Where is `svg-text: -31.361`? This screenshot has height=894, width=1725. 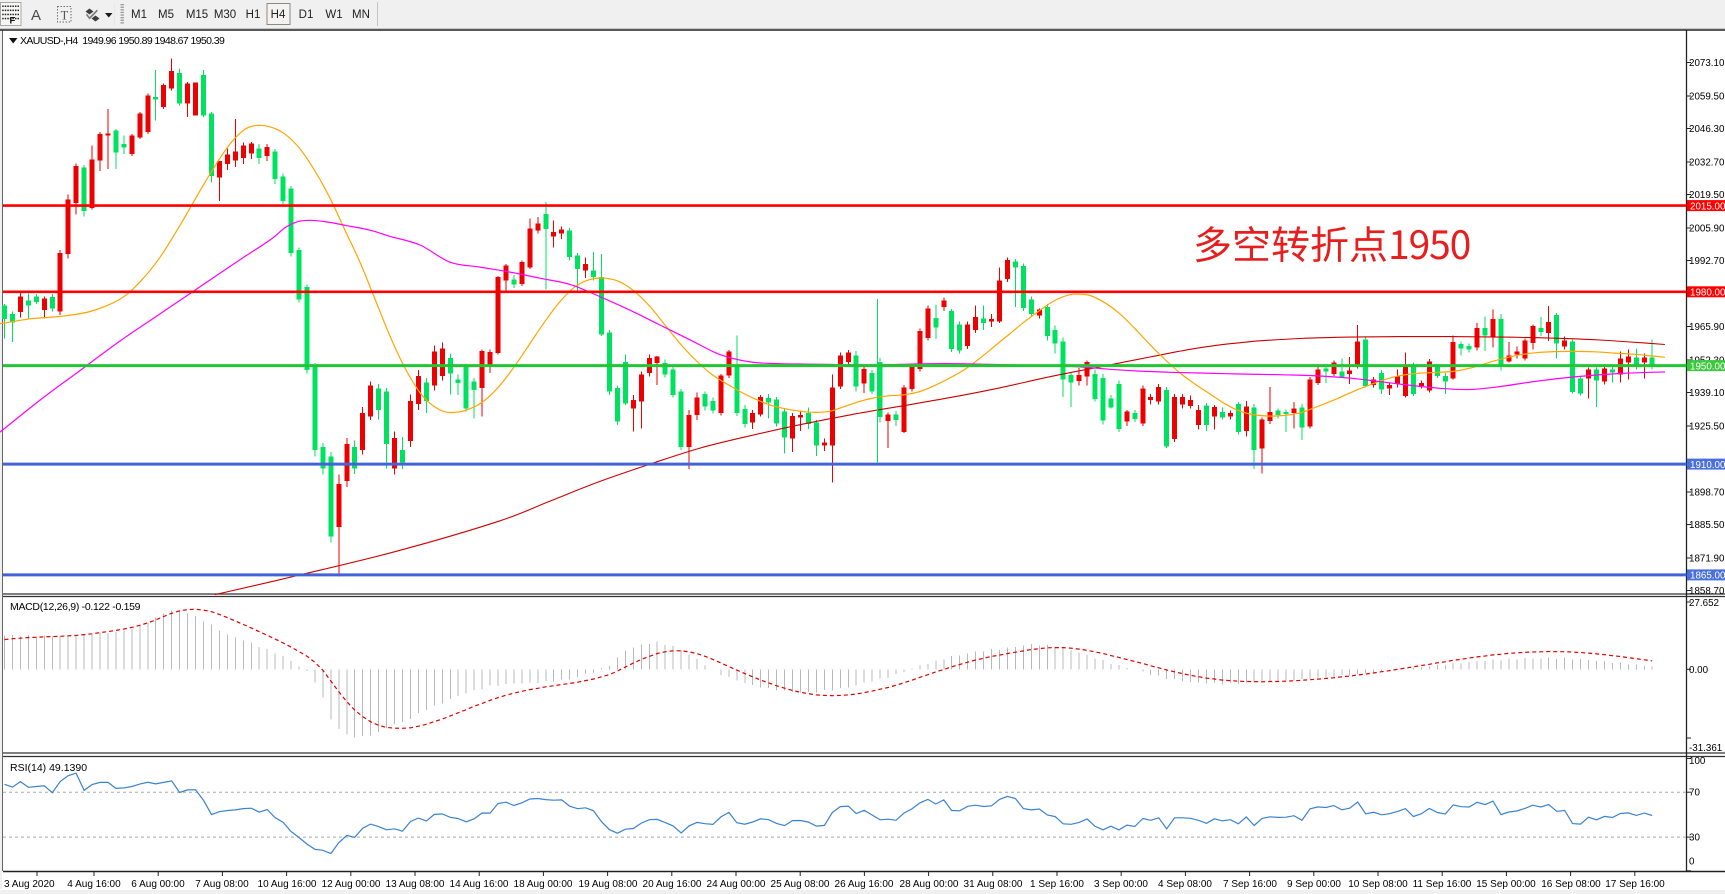
svg-text: -31.361 is located at coordinates (1705, 748).